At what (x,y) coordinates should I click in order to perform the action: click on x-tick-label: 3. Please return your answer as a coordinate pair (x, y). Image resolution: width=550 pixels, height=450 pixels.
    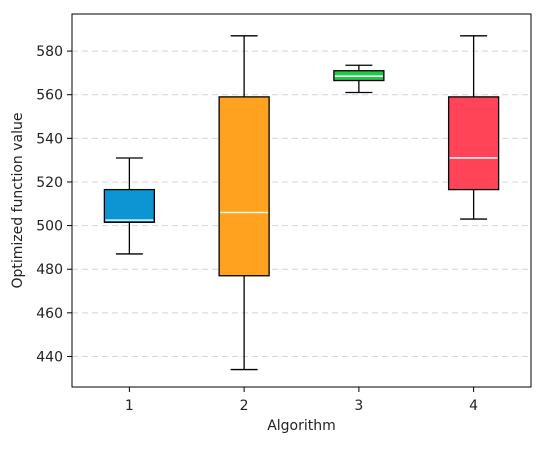
    Looking at the image, I should click on (358, 406).